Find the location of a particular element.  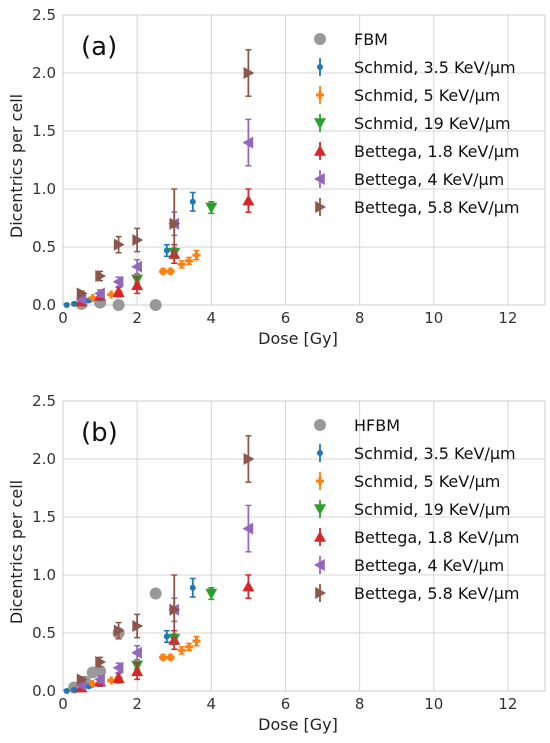

legend-label: Bettega, 5.8 KeV/μm is located at coordinates (437, 593).